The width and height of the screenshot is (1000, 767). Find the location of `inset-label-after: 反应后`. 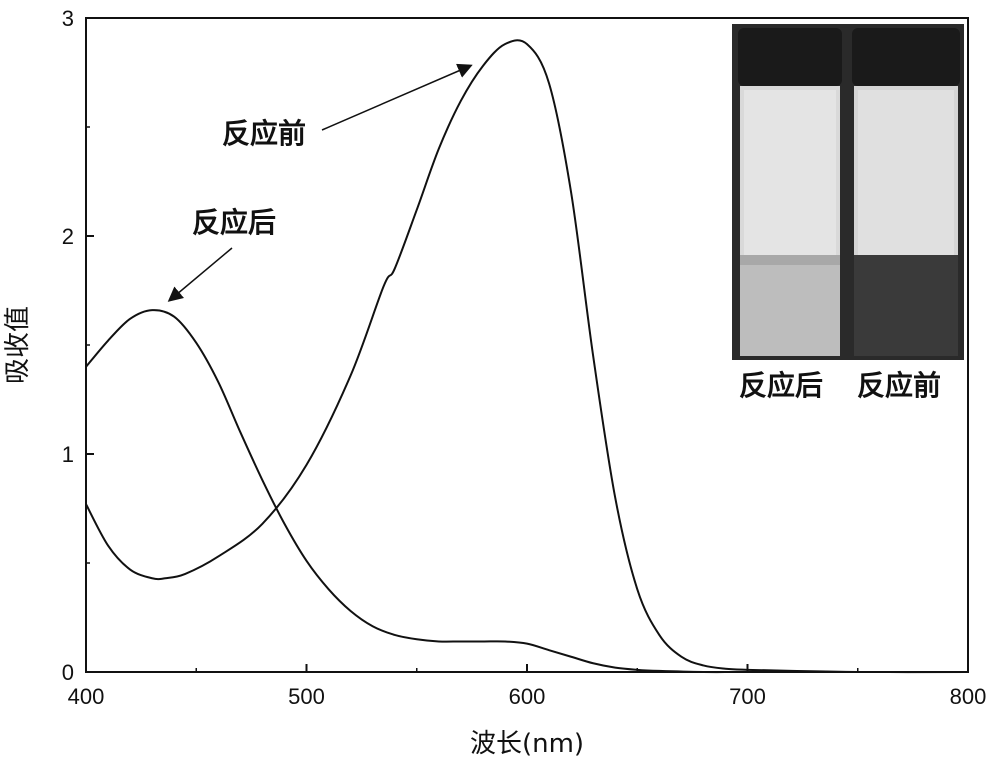

inset-label-after: 反应后 is located at coordinates (781, 385).